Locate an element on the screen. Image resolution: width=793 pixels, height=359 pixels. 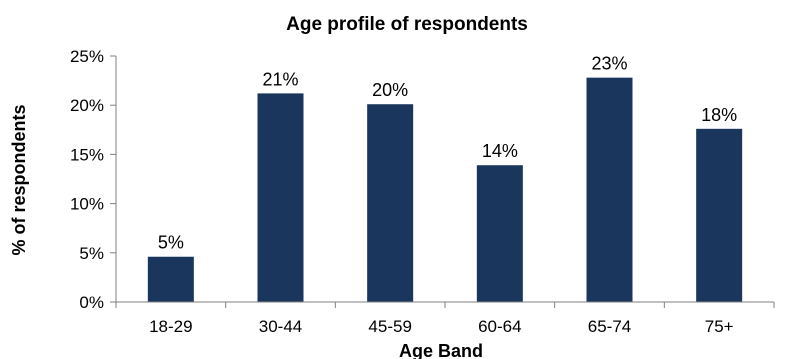
x-axis-title: Age Band is located at coordinates (441, 350).